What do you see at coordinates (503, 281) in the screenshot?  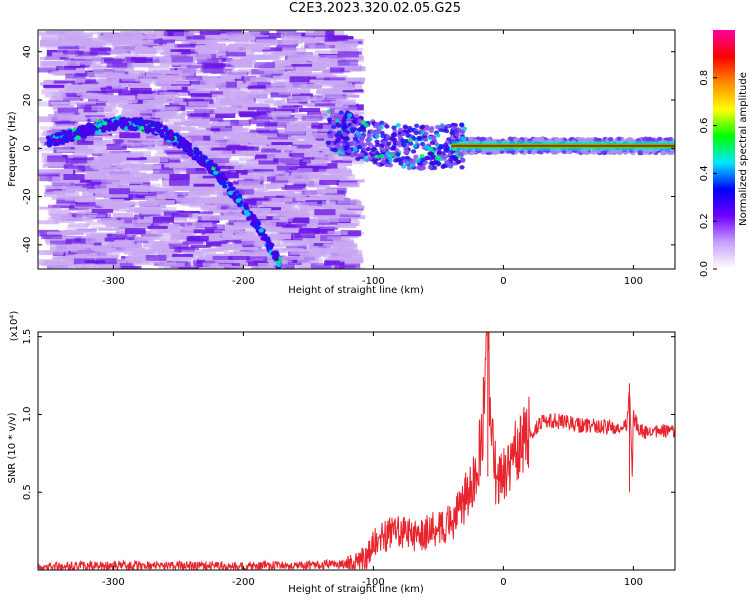 I see `x-tick-label: 0` at bounding box center [503, 281].